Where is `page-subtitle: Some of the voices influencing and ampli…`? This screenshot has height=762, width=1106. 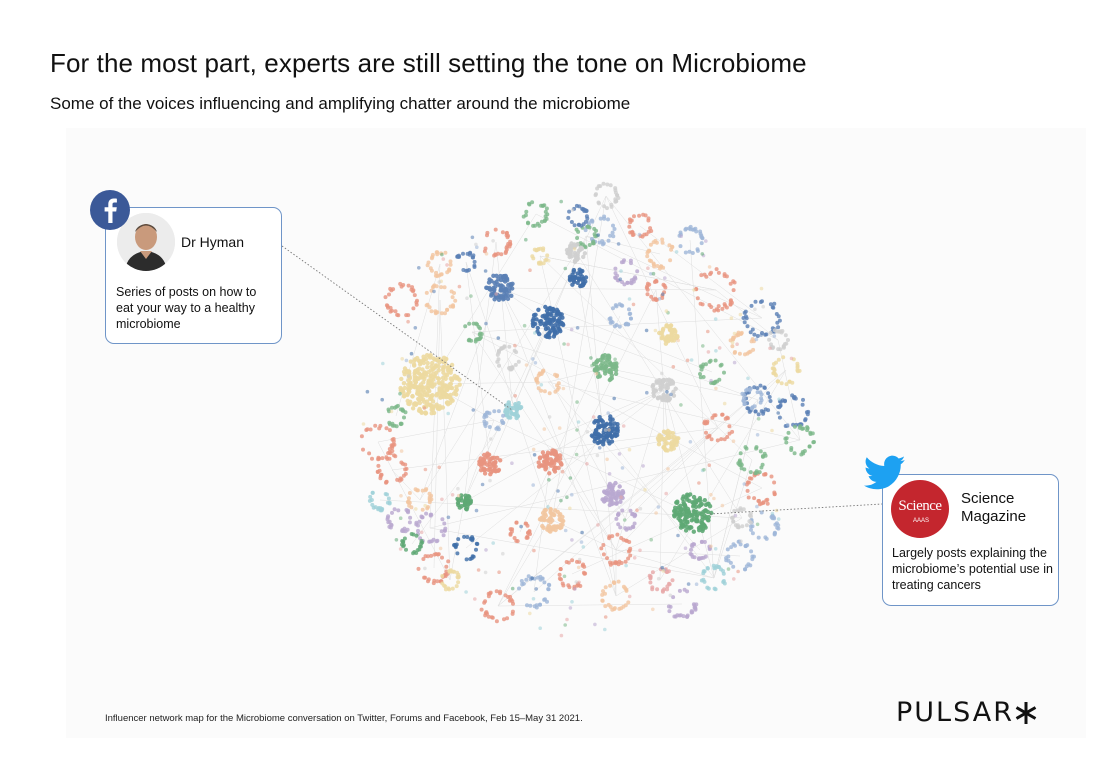
page-subtitle: Some of the voices influencing and ampli… is located at coordinates (340, 103).